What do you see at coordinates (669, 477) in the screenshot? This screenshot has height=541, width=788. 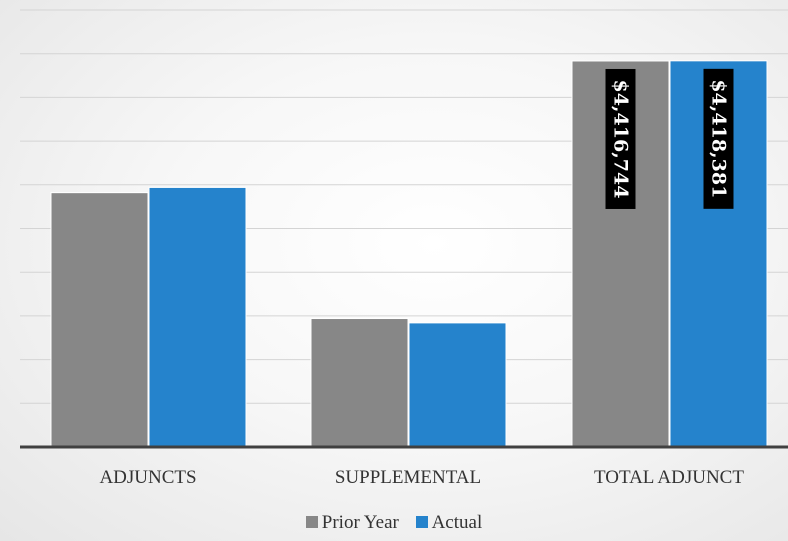 I see `category-label: TOTAL ADJUNCT` at bounding box center [669, 477].